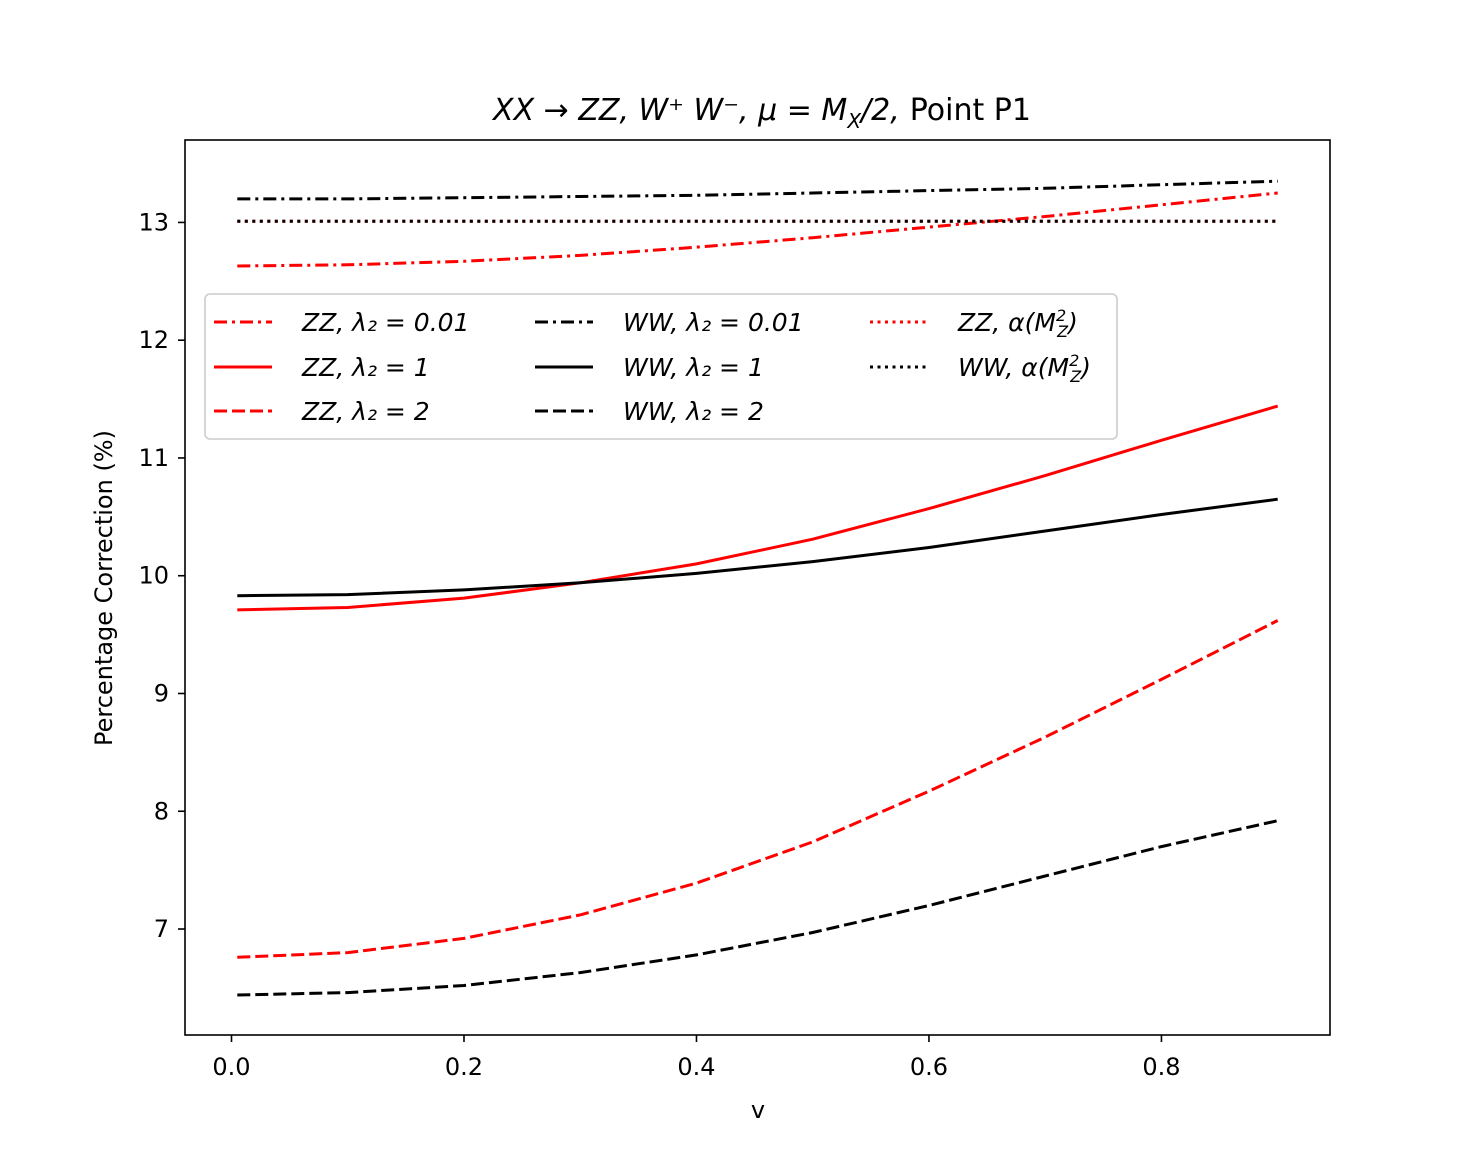 This screenshot has width=1478, height=1164. What do you see at coordinates (713, 322) in the screenshot?
I see `legend-label-ww-l001: WW, λ₂ = 0.01` at bounding box center [713, 322].